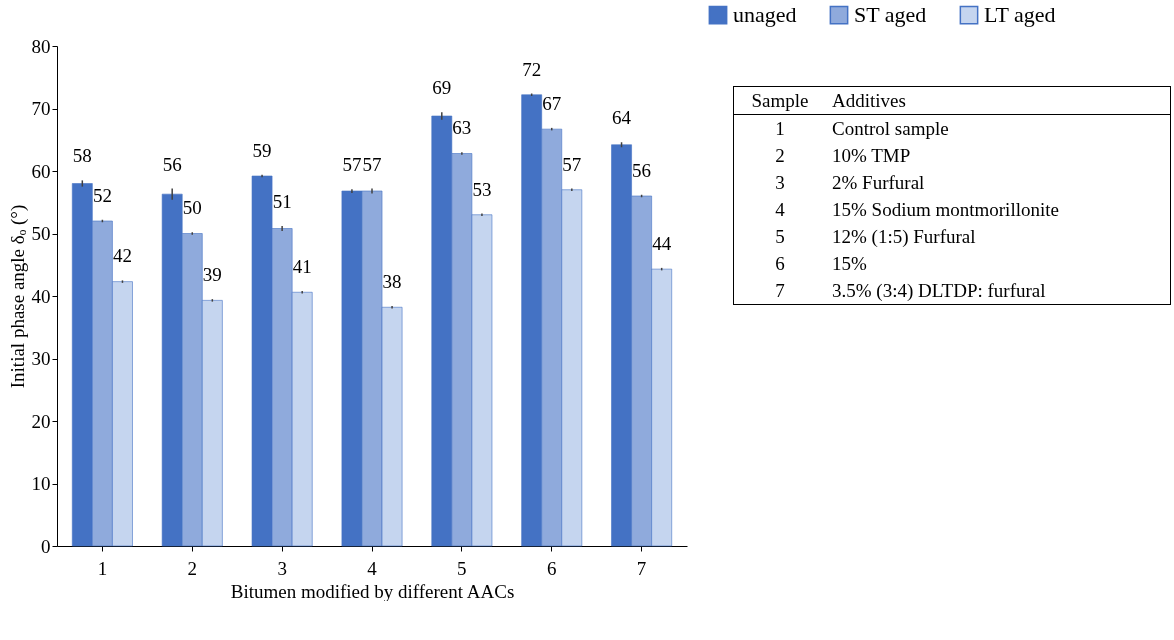 The image size is (1174, 640). What do you see at coordinates (780, 291) in the screenshot?
I see `text: 7` at bounding box center [780, 291].